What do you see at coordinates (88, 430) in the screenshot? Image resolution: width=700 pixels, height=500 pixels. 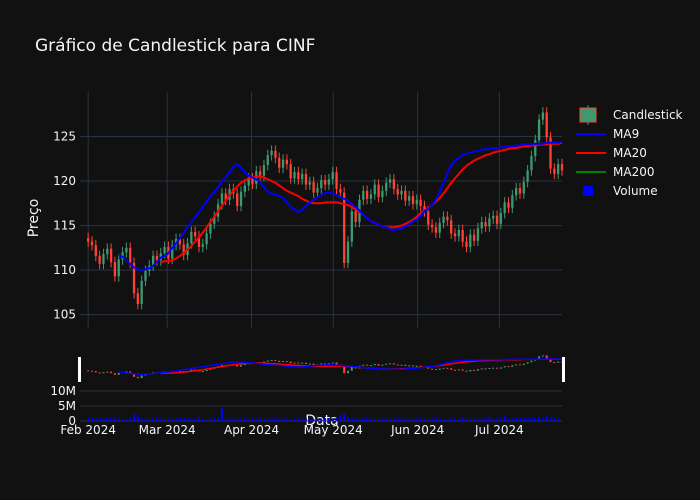 I see `x-tick-label: Feb 2024` at bounding box center [88, 430].